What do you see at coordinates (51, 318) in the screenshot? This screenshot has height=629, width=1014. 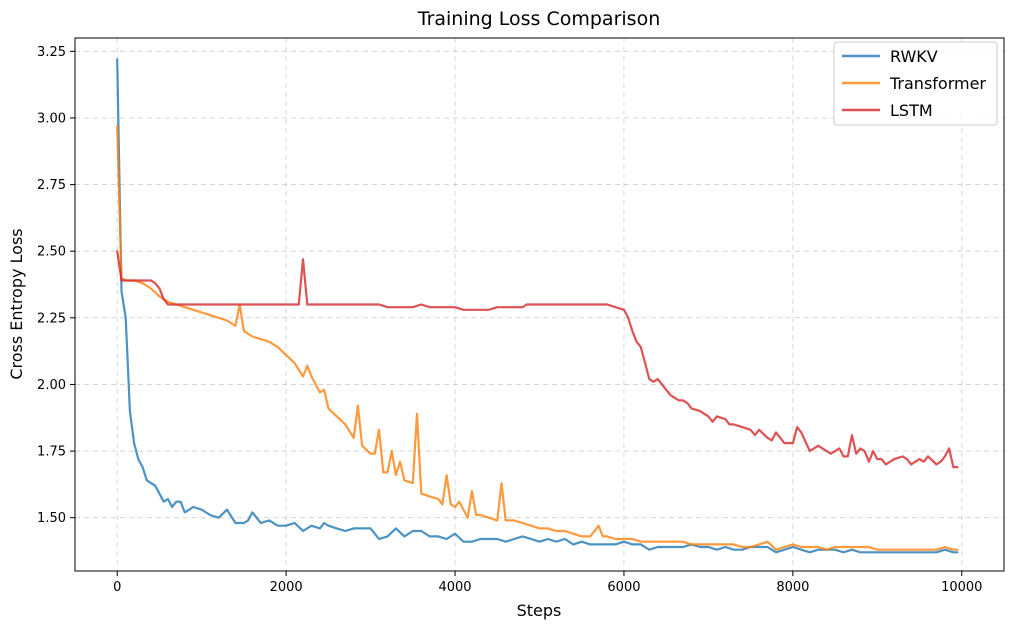 I see `y-tick-label: 2.25` at bounding box center [51, 318].